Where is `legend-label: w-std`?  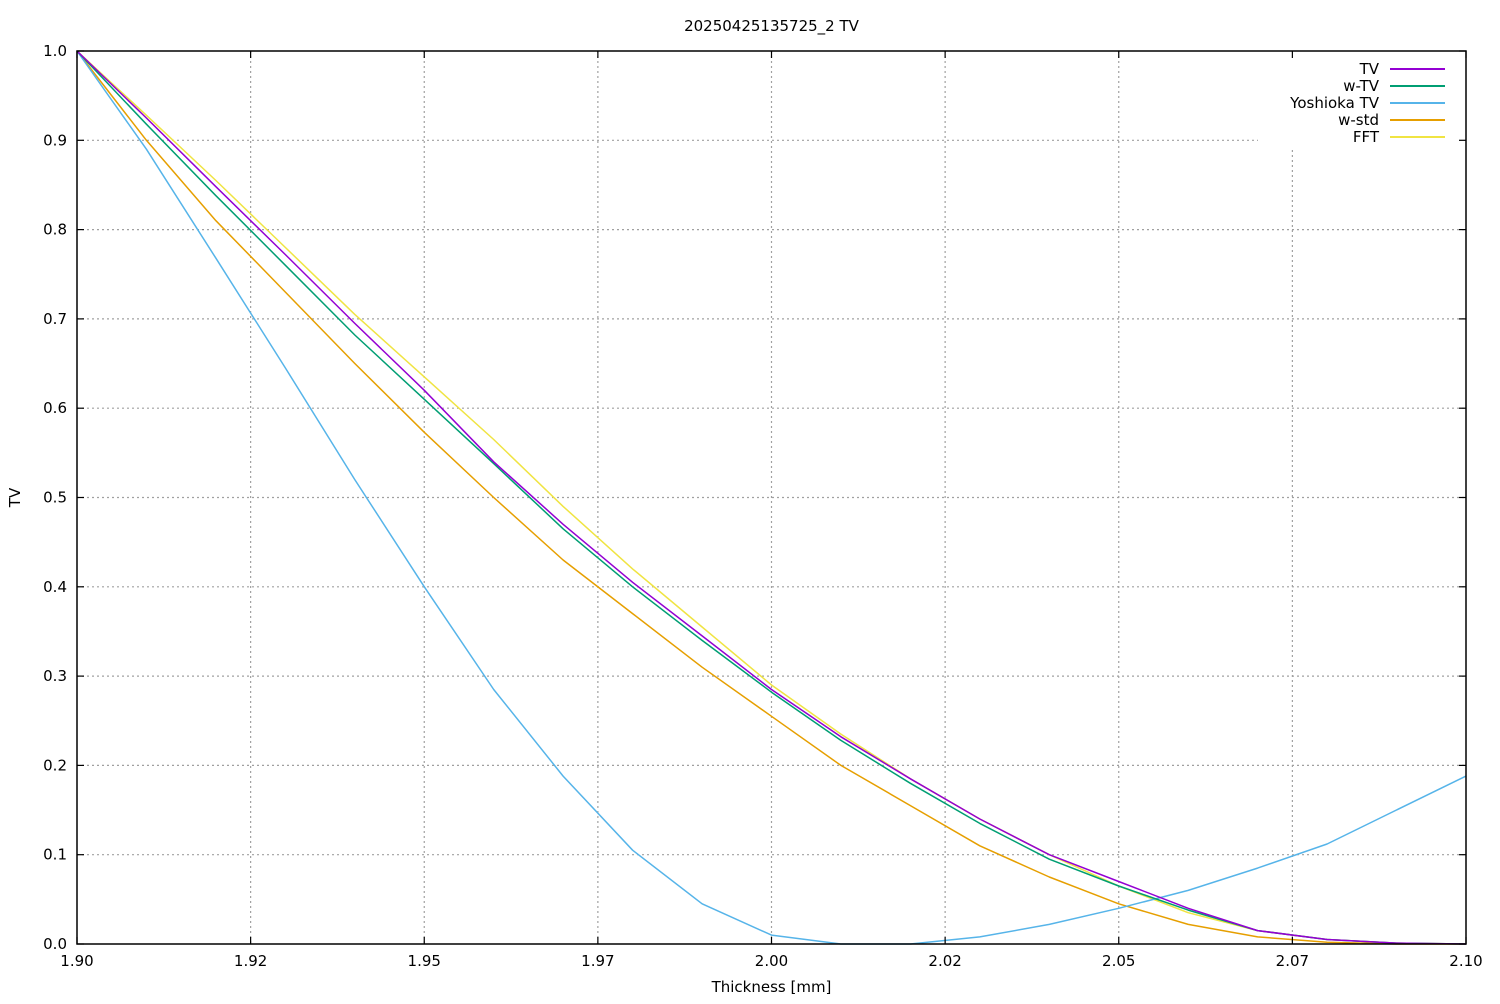
legend-label: w-std is located at coordinates (1358, 120).